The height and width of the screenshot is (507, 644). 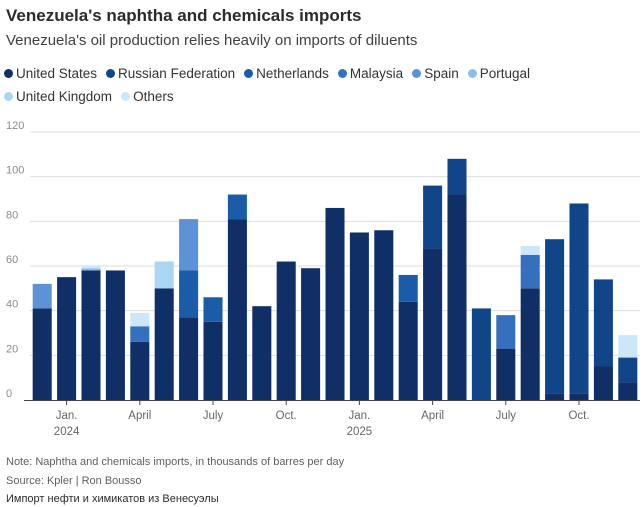 I want to click on legend-label: Russian Federation, so click(x=177, y=73).